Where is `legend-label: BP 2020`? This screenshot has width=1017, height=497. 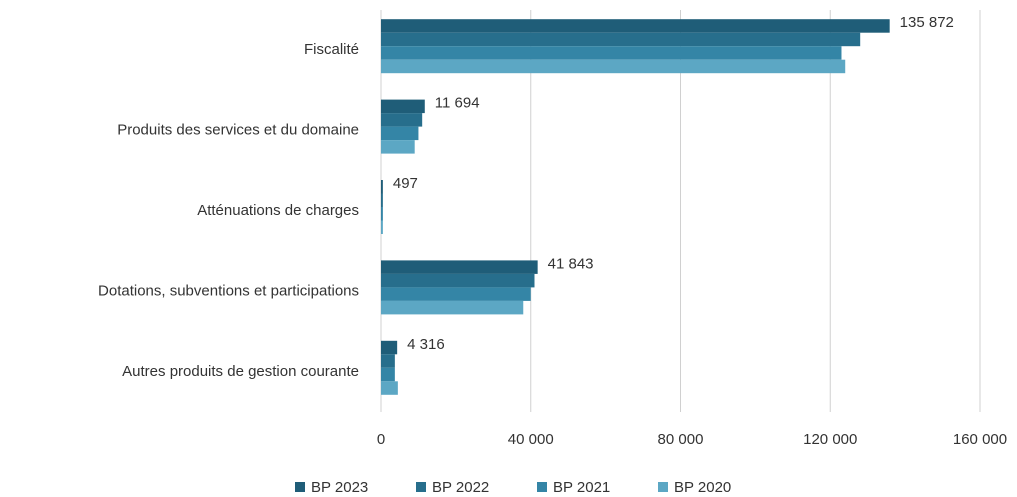
legend-label: BP 2020 is located at coordinates (702, 487).